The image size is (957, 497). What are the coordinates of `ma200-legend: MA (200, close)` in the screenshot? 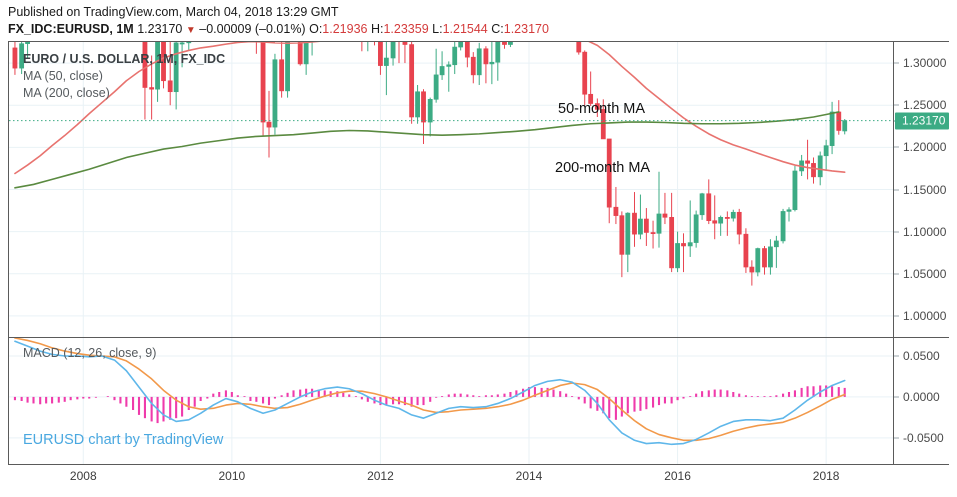 It's located at (66, 93).